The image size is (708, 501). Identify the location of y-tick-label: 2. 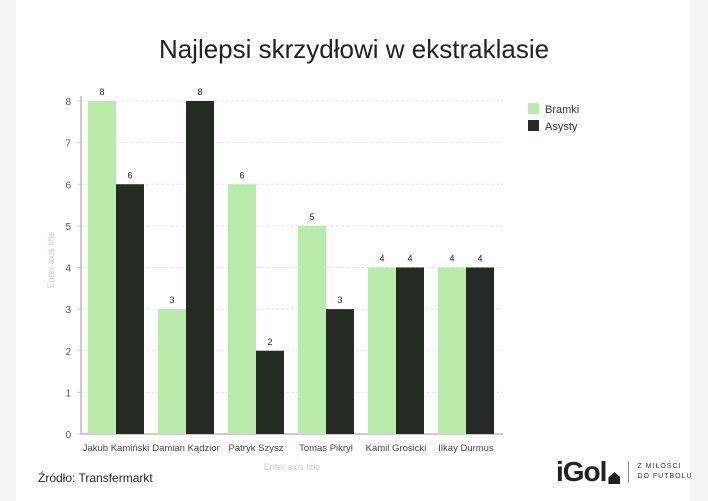
(68, 352).